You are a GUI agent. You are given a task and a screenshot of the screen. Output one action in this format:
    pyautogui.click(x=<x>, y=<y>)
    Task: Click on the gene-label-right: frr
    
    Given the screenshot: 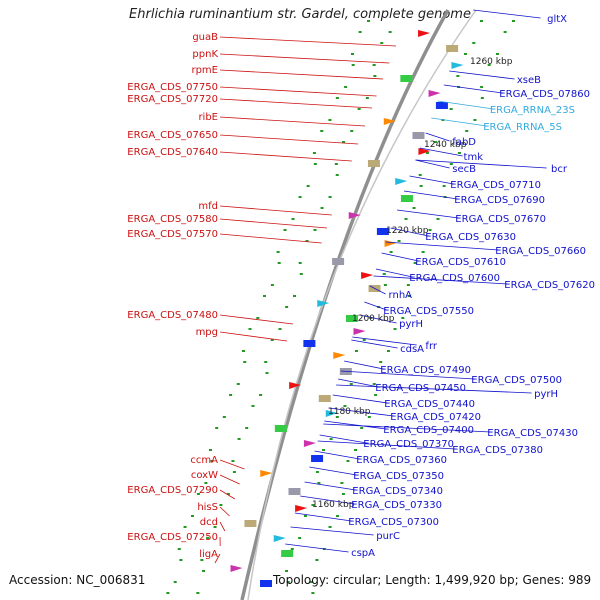 What is the action you would take?
    pyautogui.click(x=431, y=346)
    